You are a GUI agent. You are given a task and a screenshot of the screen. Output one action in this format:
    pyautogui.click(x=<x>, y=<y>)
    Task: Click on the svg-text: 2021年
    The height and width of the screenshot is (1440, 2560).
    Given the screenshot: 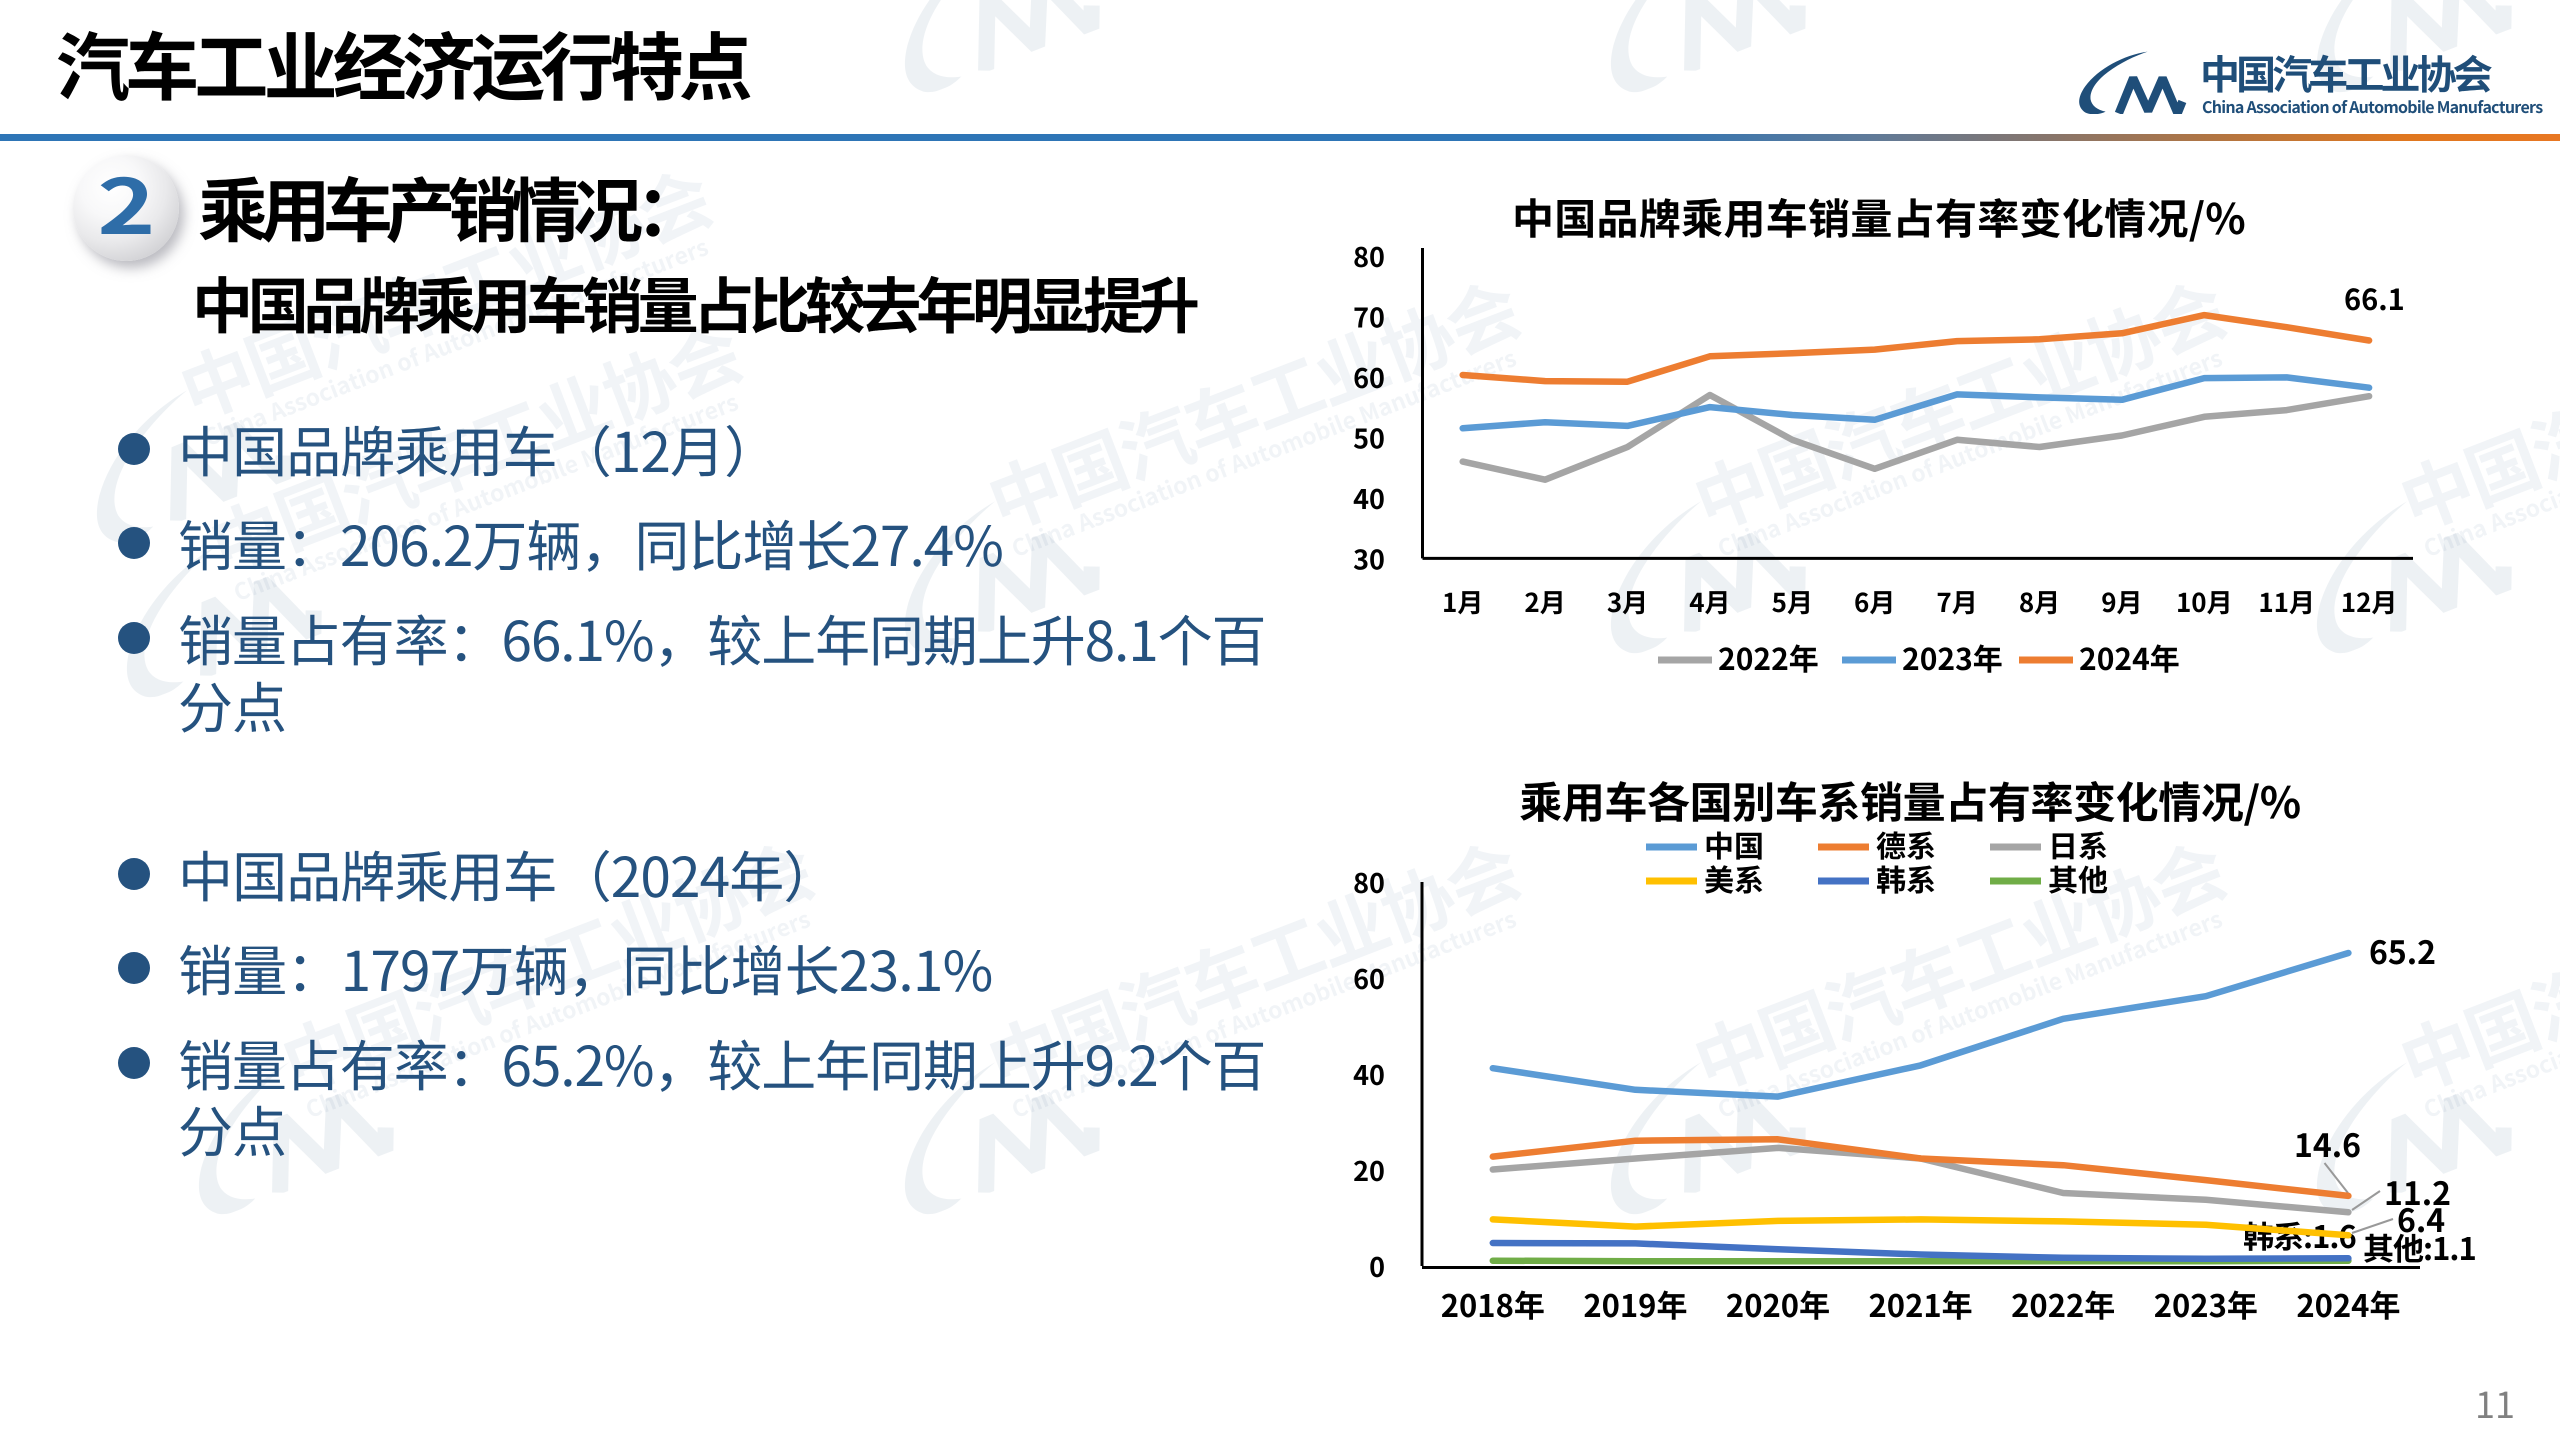 What is the action you would take?
    pyautogui.click(x=1921, y=1303)
    